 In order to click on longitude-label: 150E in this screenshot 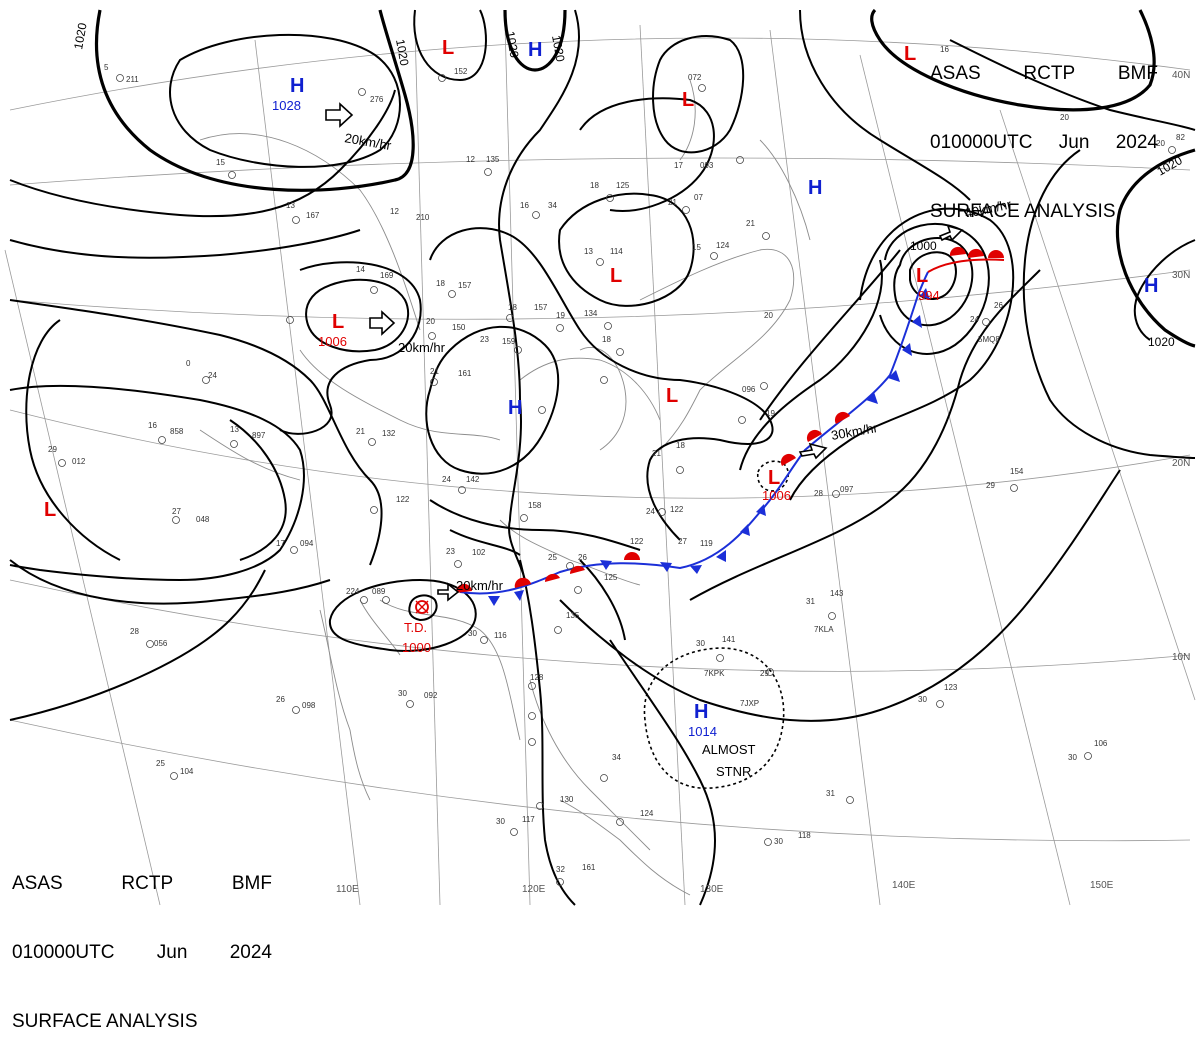, I will do `click(1102, 885)`.